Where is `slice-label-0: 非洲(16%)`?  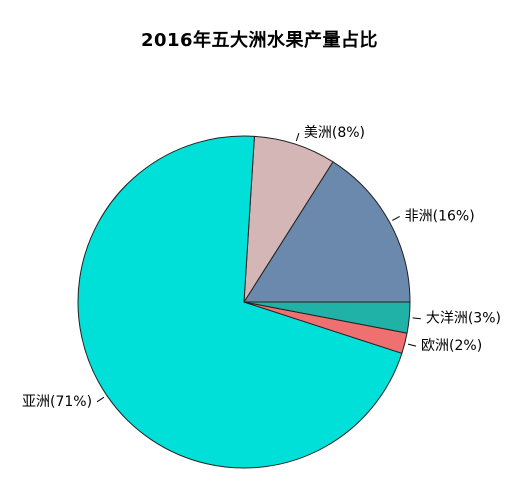
slice-label-0: 非洲(16%) is located at coordinates (440, 216).